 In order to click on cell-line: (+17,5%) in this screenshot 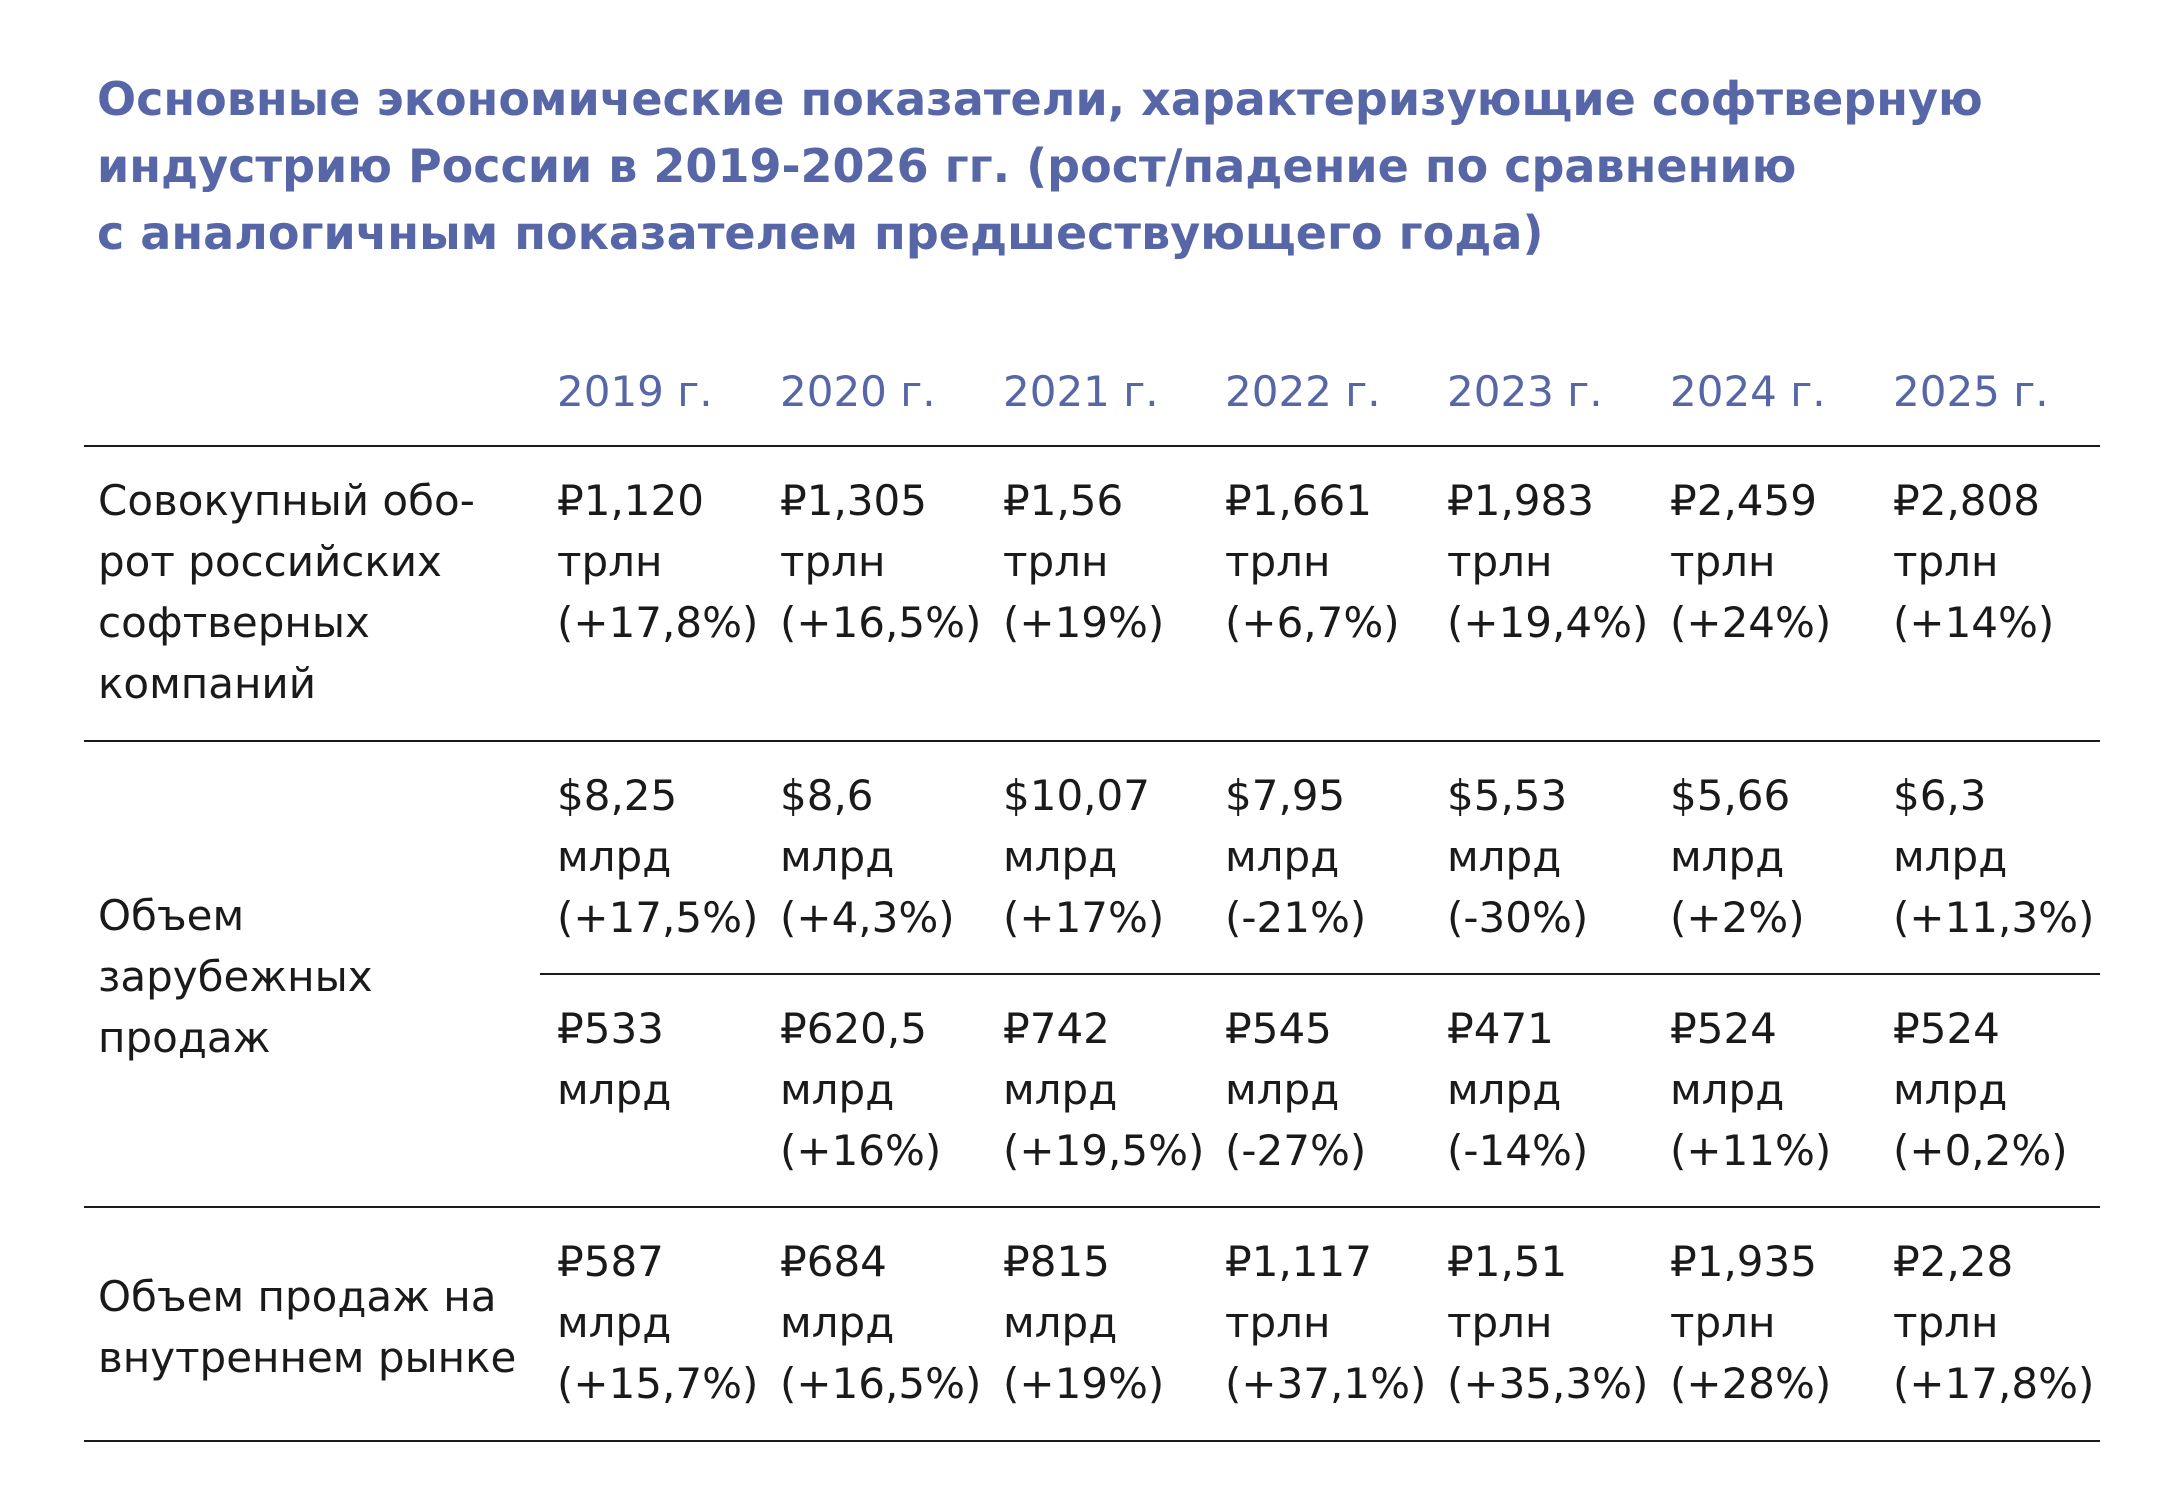, I will do `click(658, 917)`.